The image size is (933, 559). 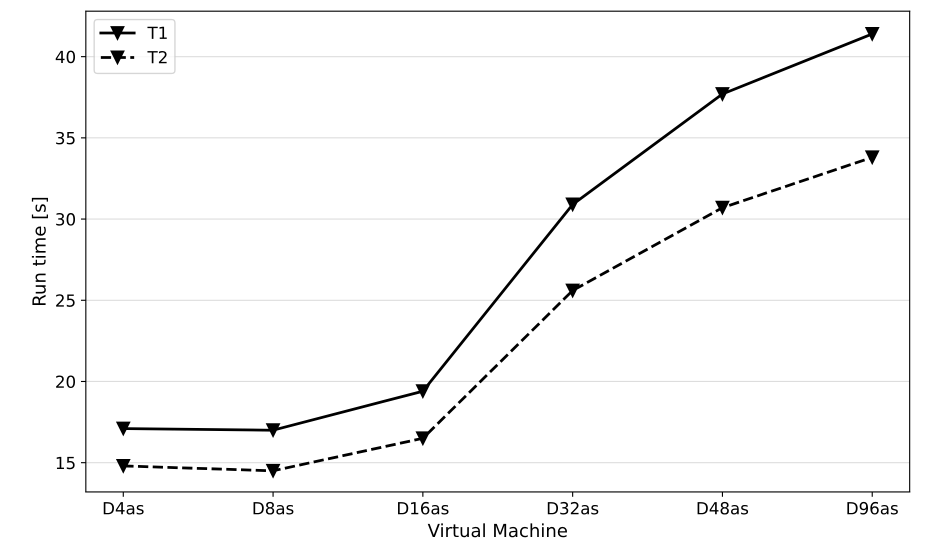 I want to click on x-axis-title: Virtual Machine, so click(x=497, y=530).